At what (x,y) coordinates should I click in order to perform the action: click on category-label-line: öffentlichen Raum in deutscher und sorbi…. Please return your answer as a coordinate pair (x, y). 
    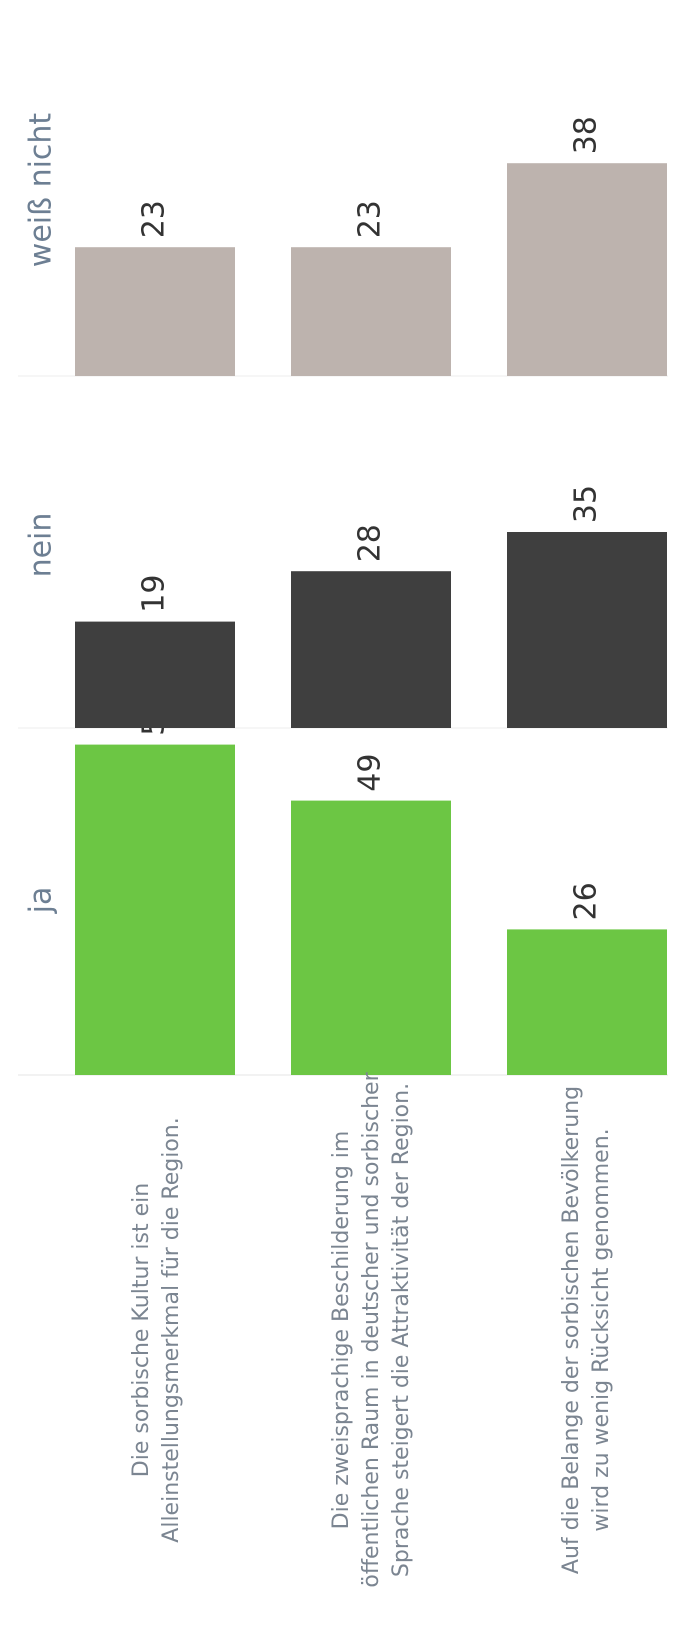
    Looking at the image, I should click on (371, 1329).